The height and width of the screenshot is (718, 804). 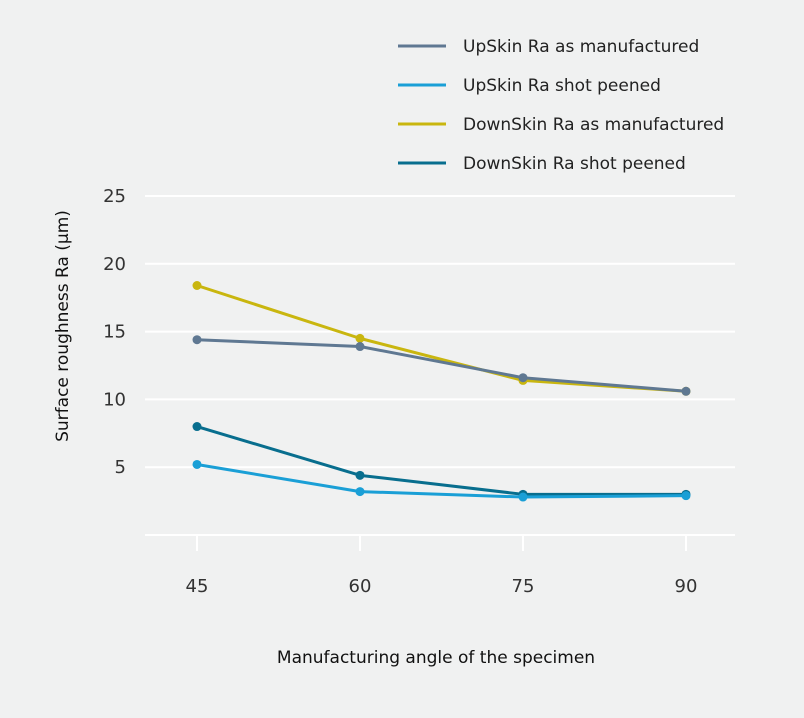 What do you see at coordinates (114, 196) in the screenshot?
I see `y-tick-label: 25` at bounding box center [114, 196].